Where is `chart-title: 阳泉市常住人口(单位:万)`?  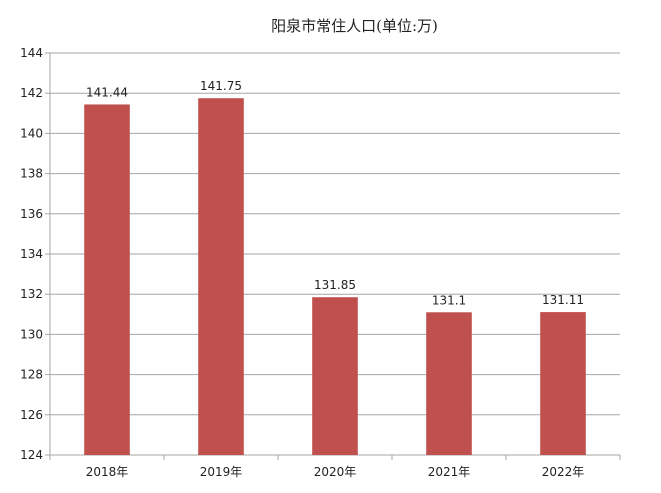
chart-title: 阳泉市常住人口(单位:万) is located at coordinates (354, 26).